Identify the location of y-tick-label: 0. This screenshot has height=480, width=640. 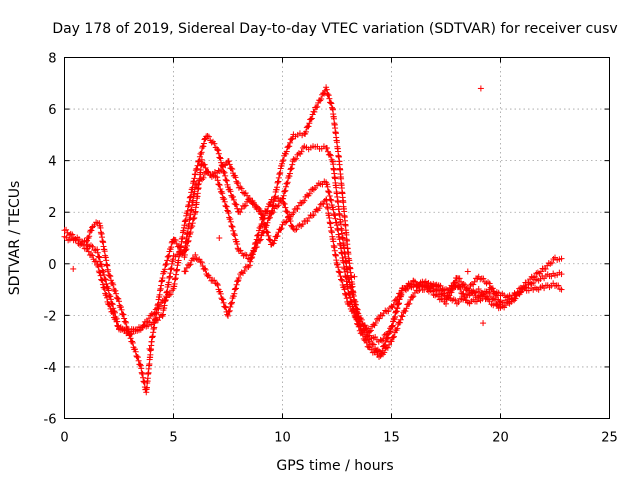
(52, 265).